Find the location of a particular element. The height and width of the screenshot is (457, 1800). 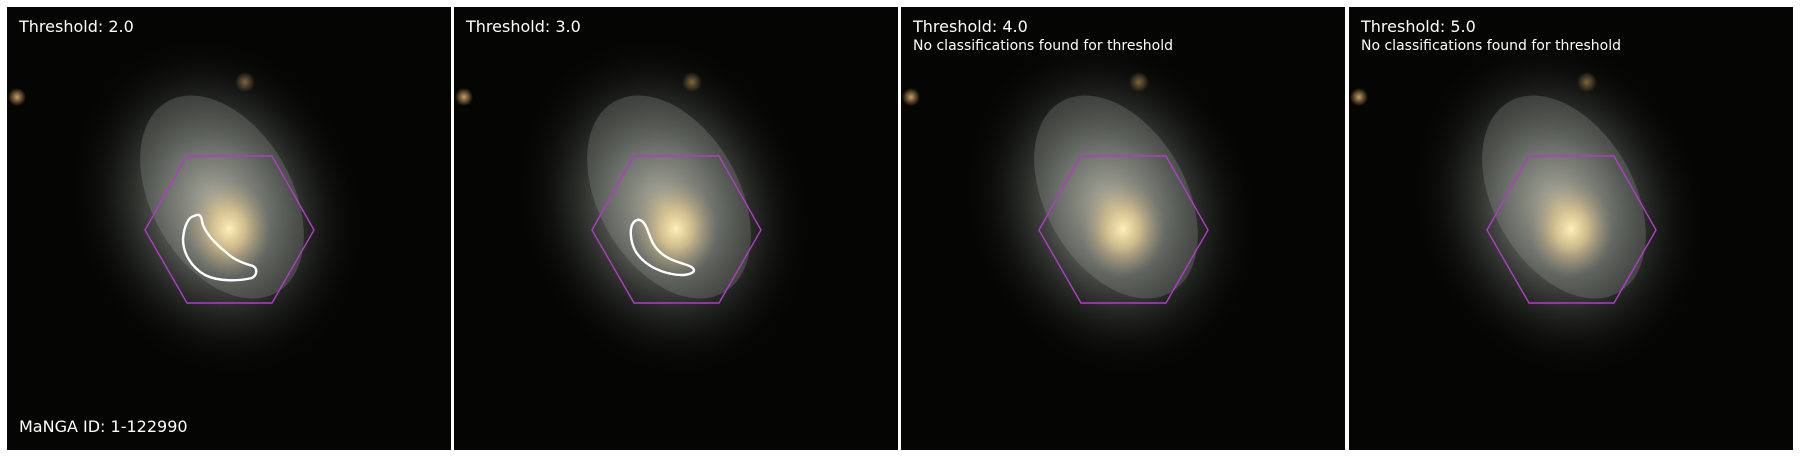

threshold-title: Threshold: 4.0 is located at coordinates (970, 26).